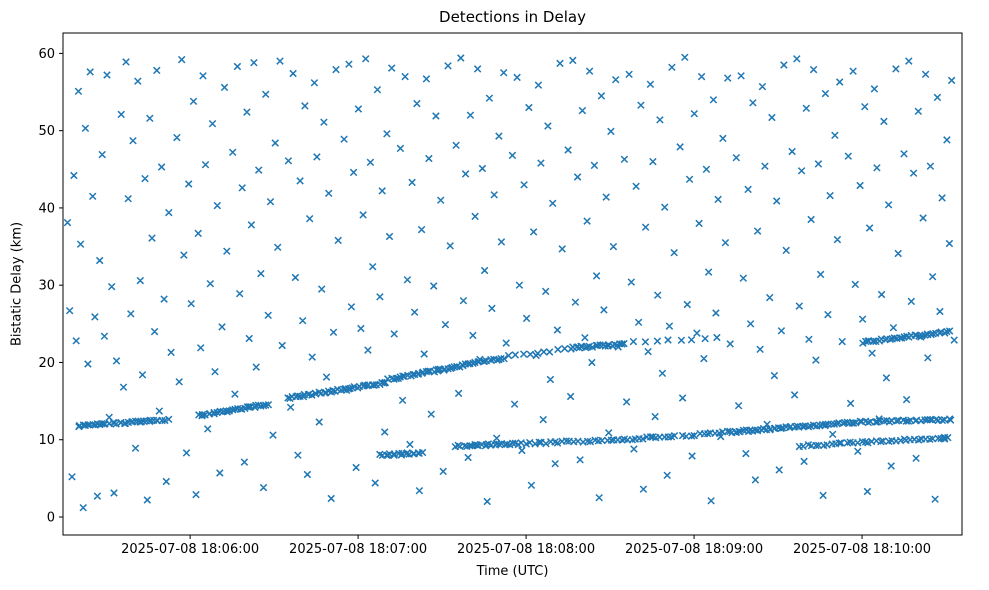 Image resolution: width=989 pixels, height=590 pixels. What do you see at coordinates (526, 549) in the screenshot?
I see `x-tick-label: 2025-07-08 18:08:00` at bounding box center [526, 549].